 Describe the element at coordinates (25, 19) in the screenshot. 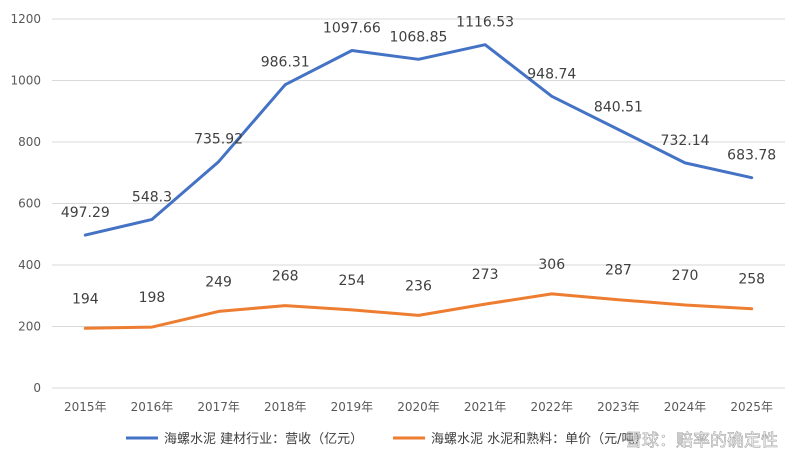

I see `y-tick-label: 1200` at that location.